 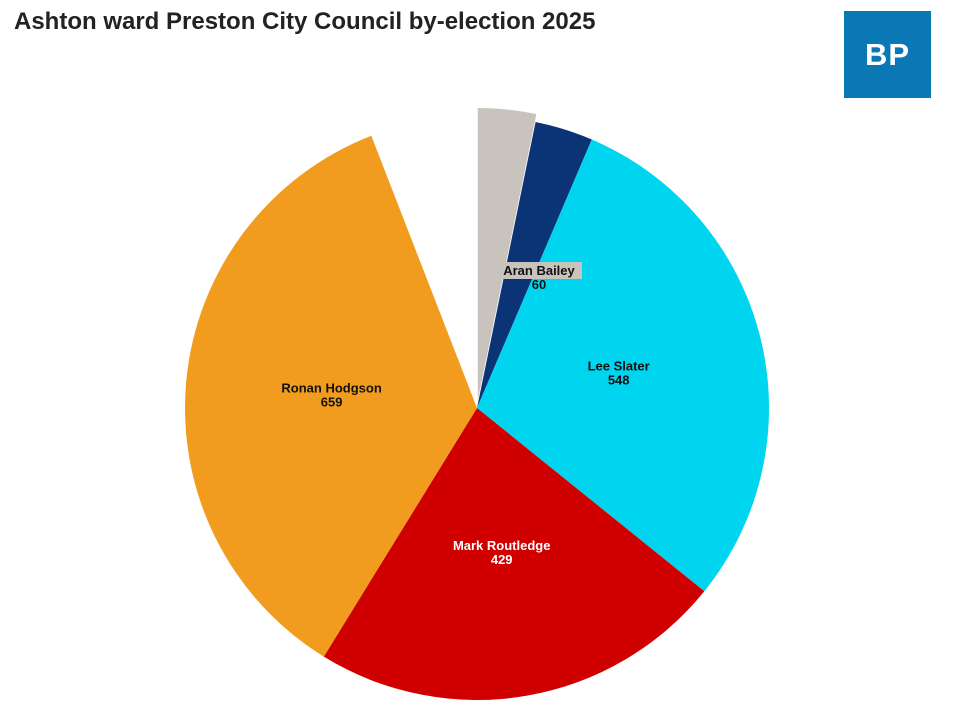 I want to click on slice-label-ronan-hodgson-value: 659, so click(x=332, y=402).